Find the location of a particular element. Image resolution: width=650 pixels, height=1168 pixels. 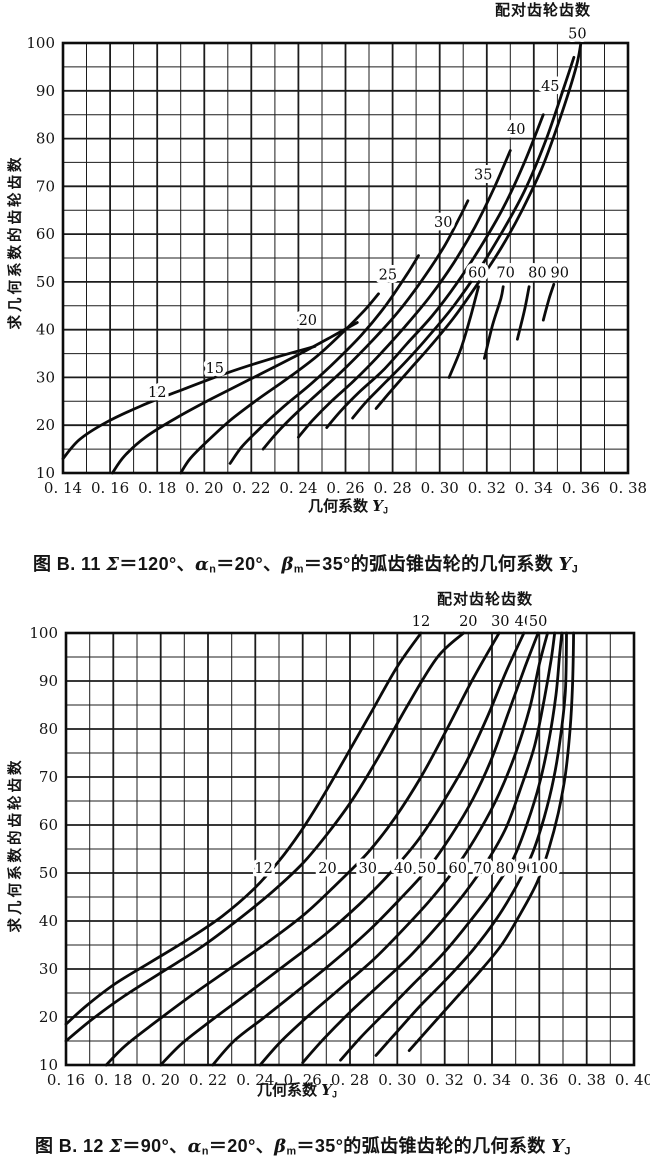

x-tick-label: 0. 32 is located at coordinates (487, 488).